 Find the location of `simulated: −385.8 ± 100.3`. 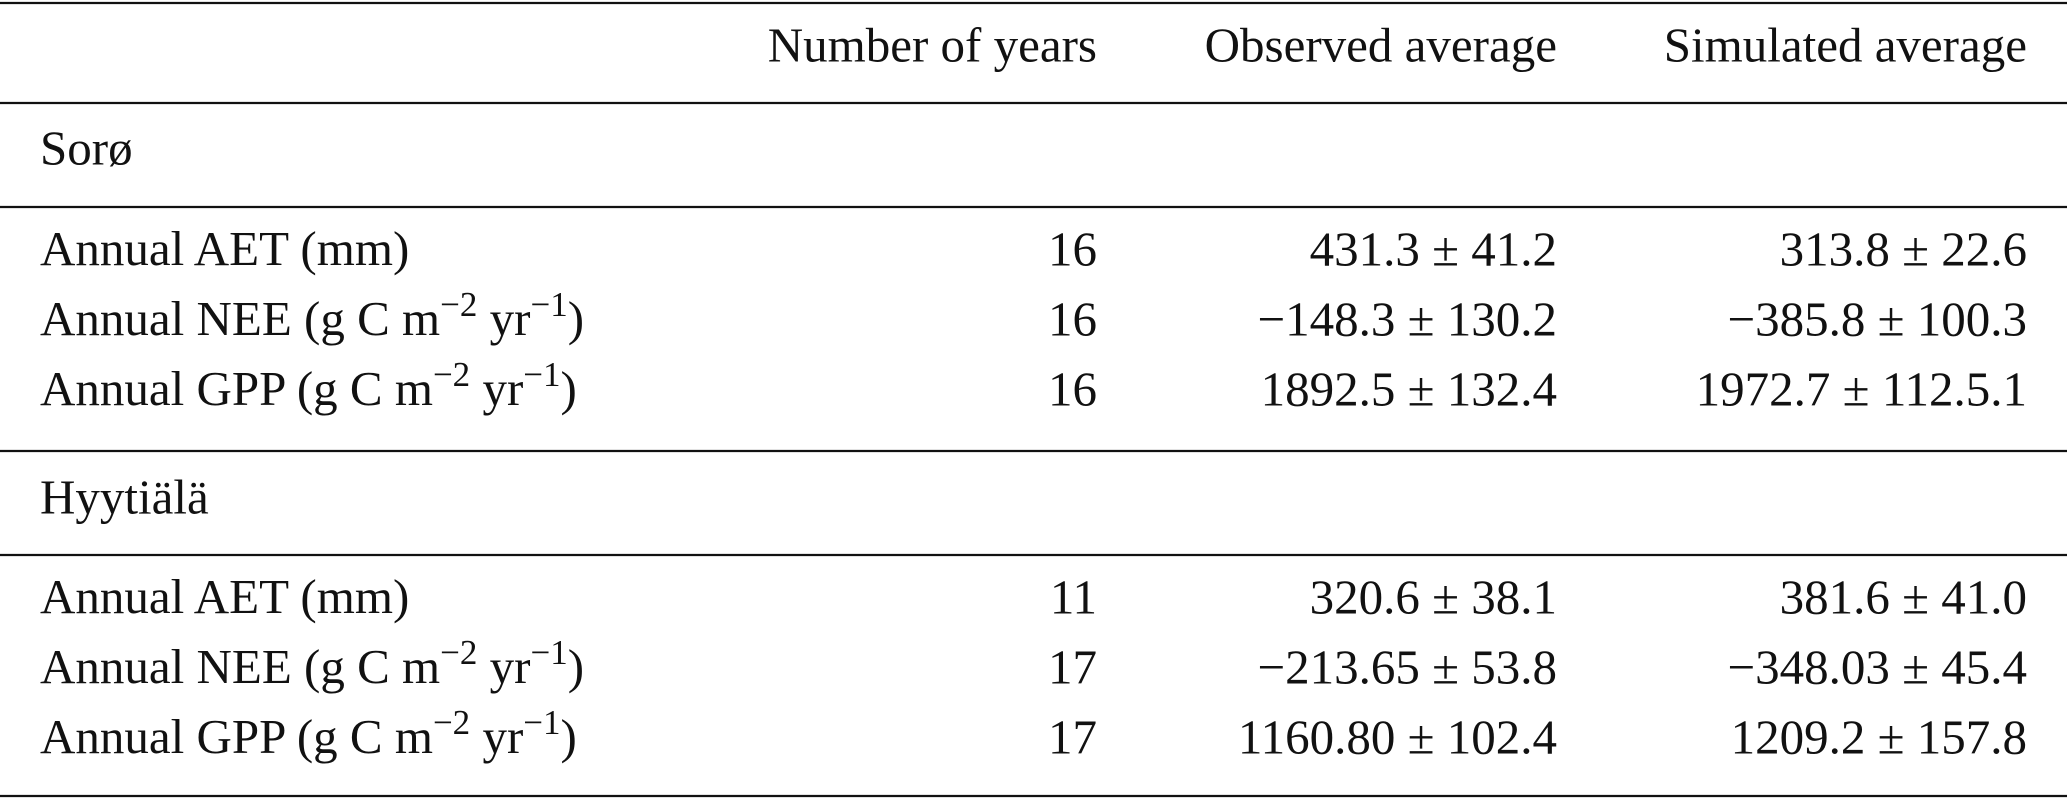

simulated: −385.8 ± 100.3 is located at coordinates (1877, 318).